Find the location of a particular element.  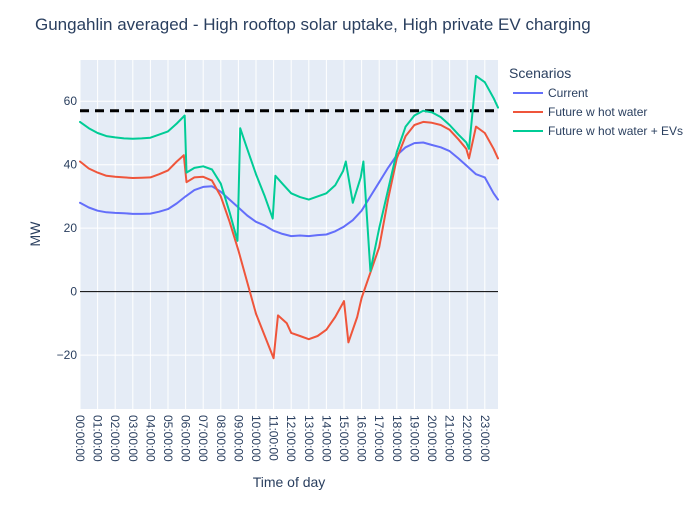

x-tick-label: 19:00:00 is located at coordinates (414, 438).